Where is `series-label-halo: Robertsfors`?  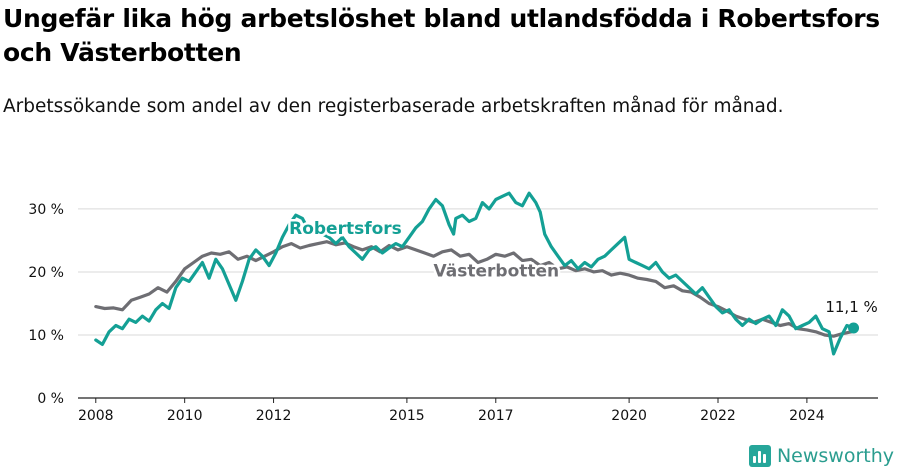
series-label-halo: Robertsfors is located at coordinates (345, 229).